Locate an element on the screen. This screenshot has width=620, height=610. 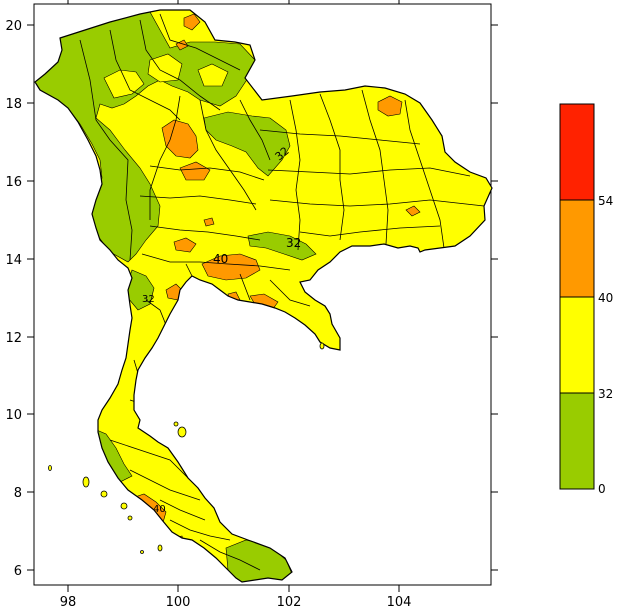
y-tick-label: 10 is located at coordinates (13, 415).